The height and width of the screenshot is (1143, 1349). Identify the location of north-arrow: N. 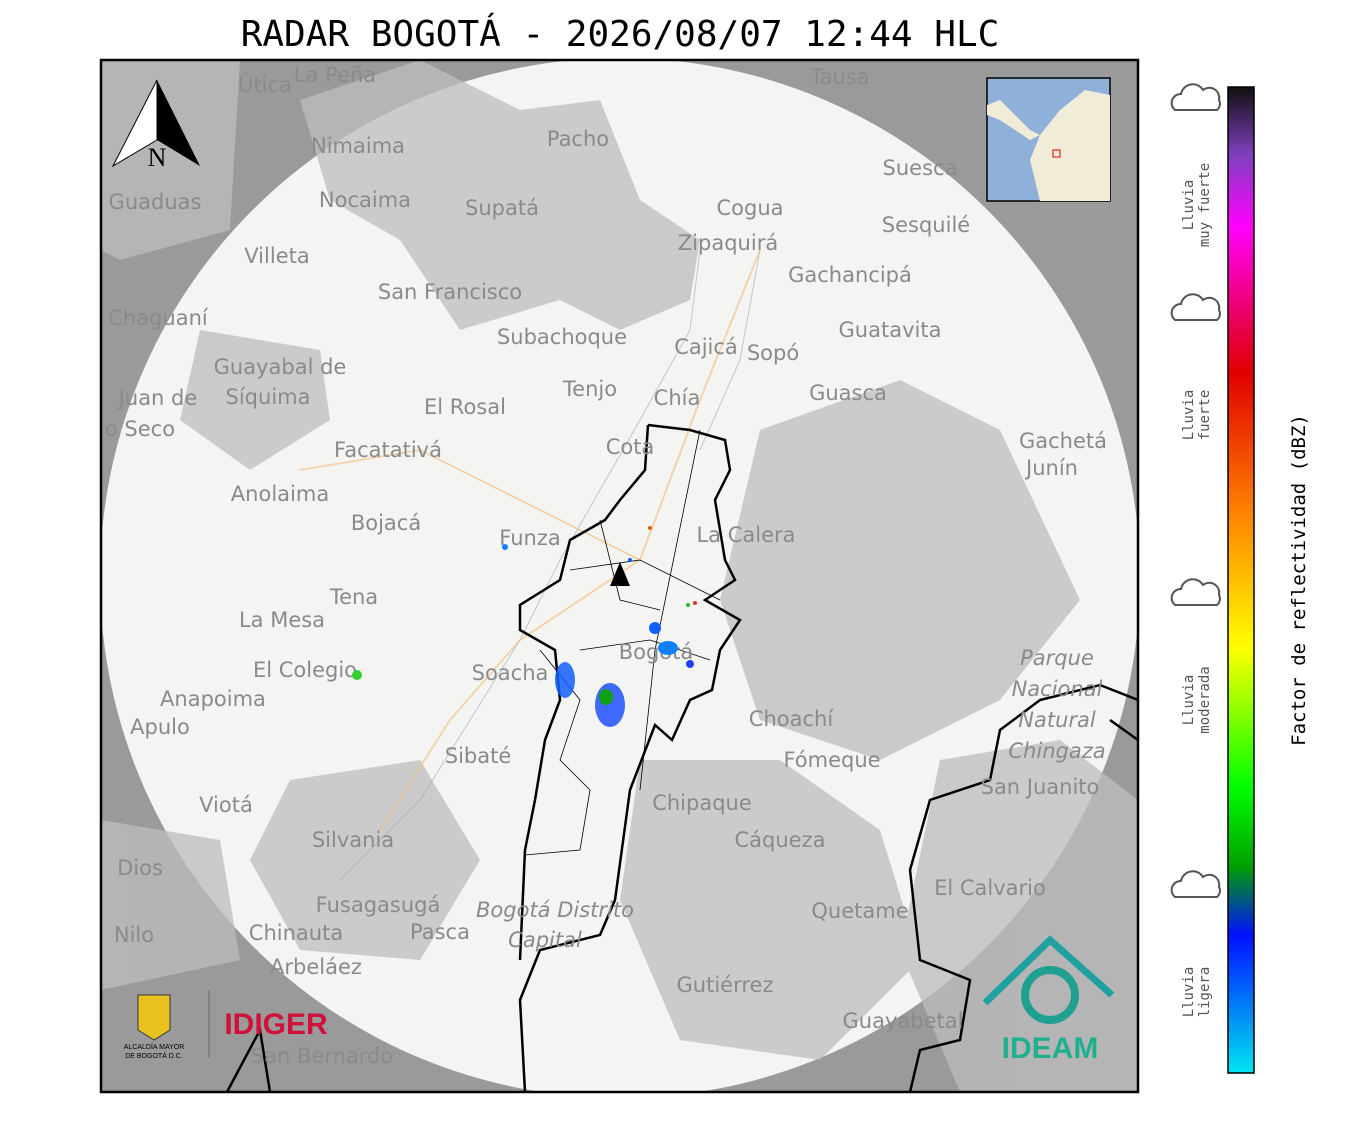
(155, 125).